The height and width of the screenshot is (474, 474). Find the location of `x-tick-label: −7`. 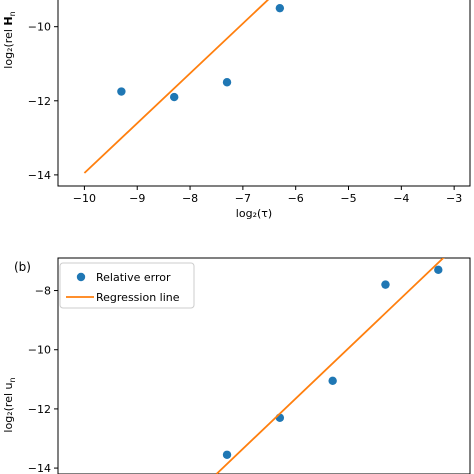

x-tick-label: −7 is located at coordinates (243, 198).